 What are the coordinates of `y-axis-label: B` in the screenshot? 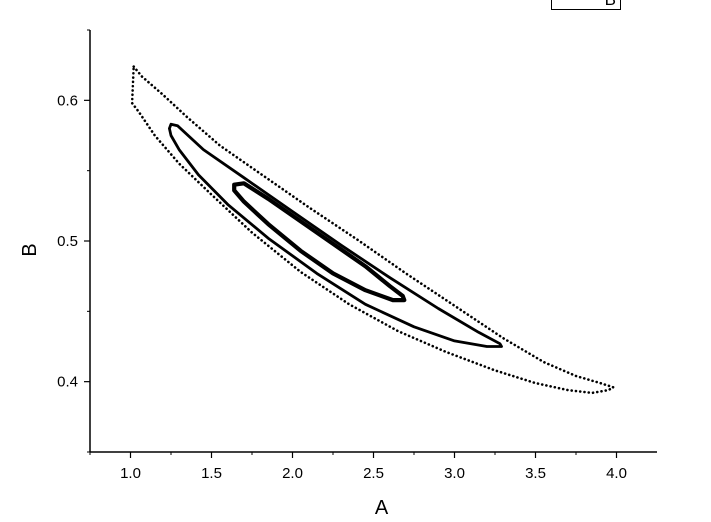 It's located at (30, 249).